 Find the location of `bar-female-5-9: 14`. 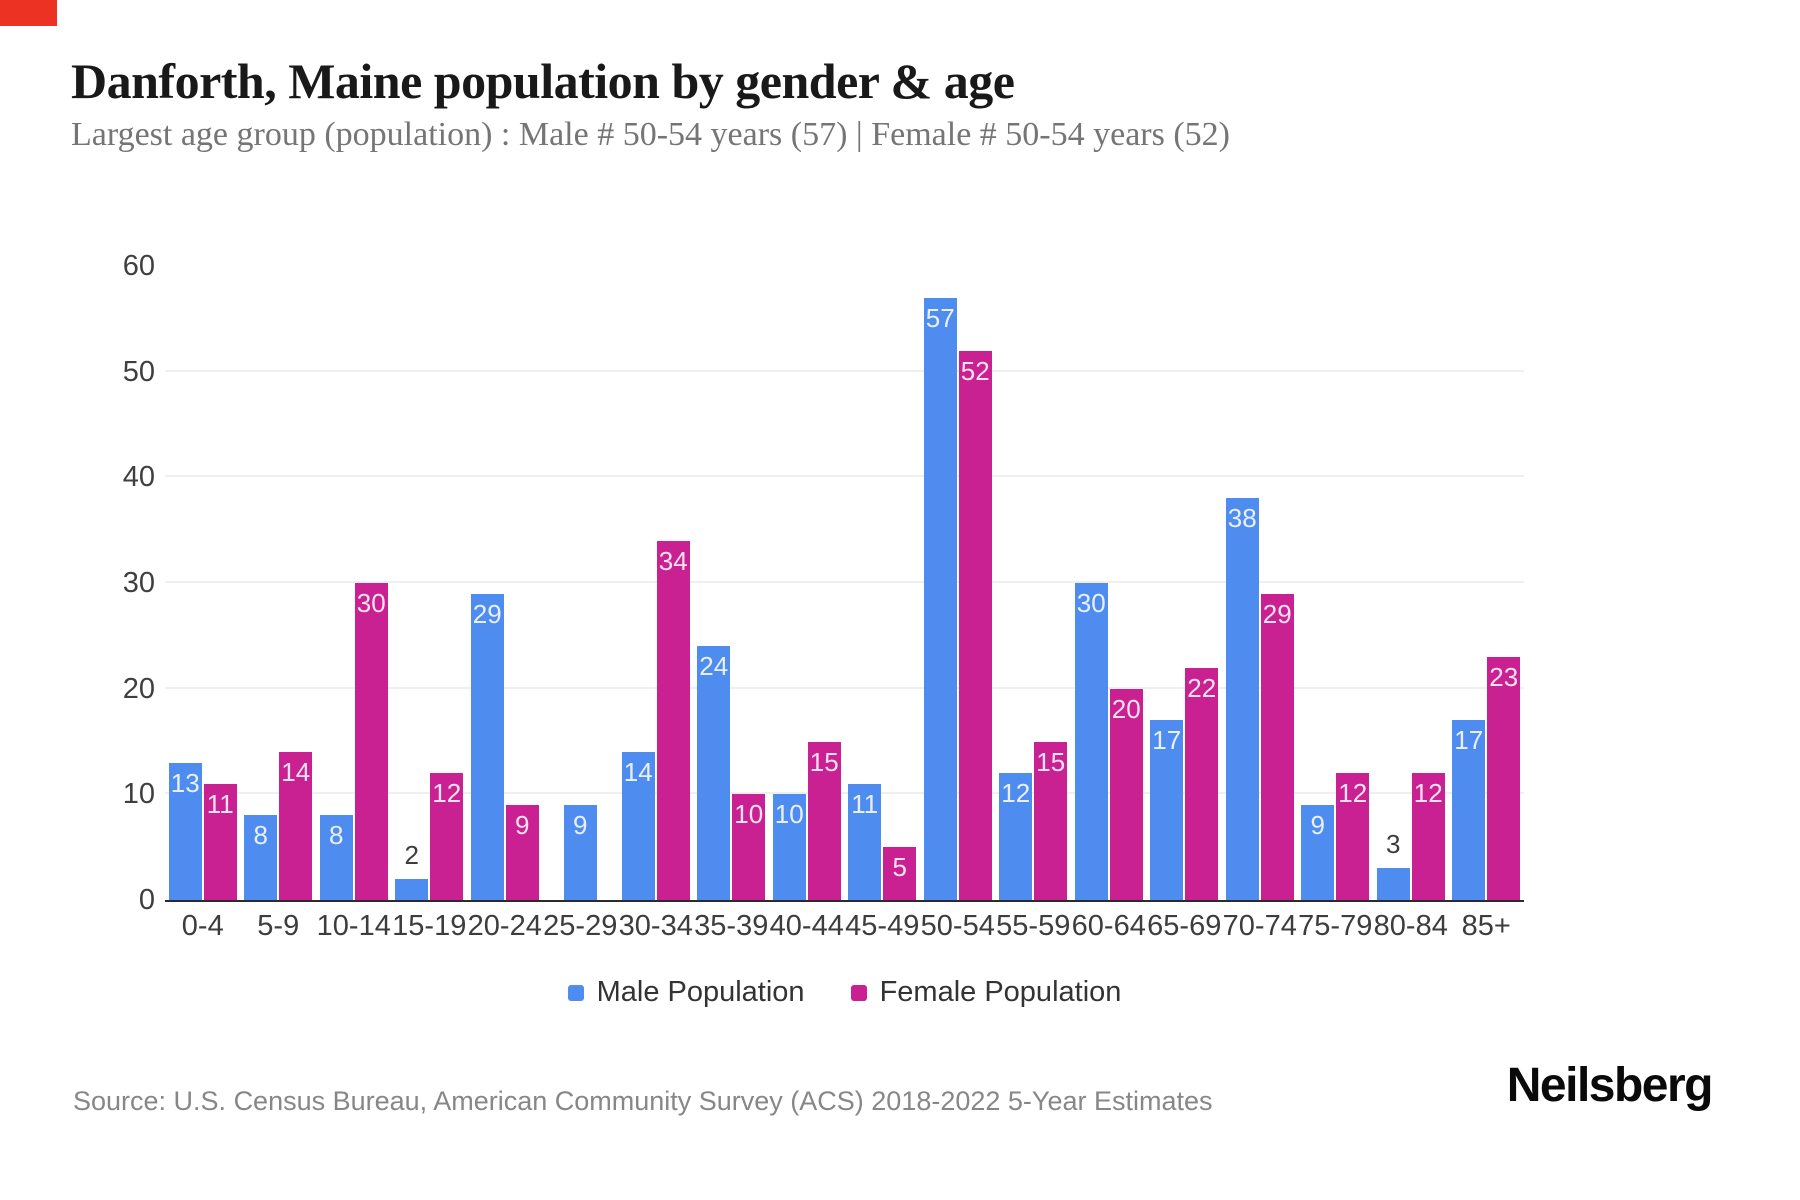

bar-female-5-9: 14 is located at coordinates (296, 826).